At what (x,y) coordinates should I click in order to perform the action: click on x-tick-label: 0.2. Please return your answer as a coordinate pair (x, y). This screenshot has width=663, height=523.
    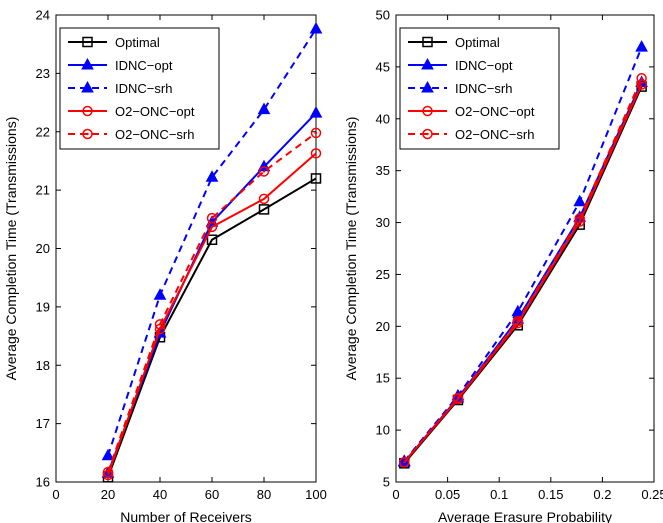
    Looking at the image, I should click on (602, 494).